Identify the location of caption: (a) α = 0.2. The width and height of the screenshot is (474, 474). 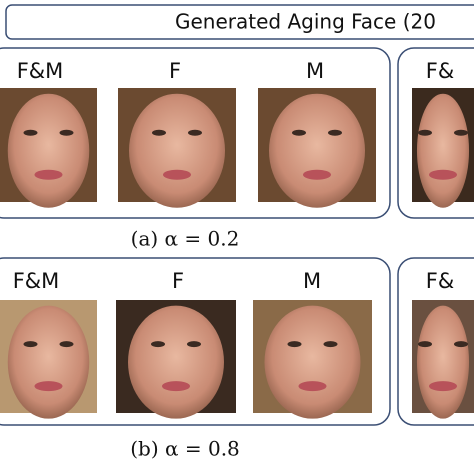
(185, 239).